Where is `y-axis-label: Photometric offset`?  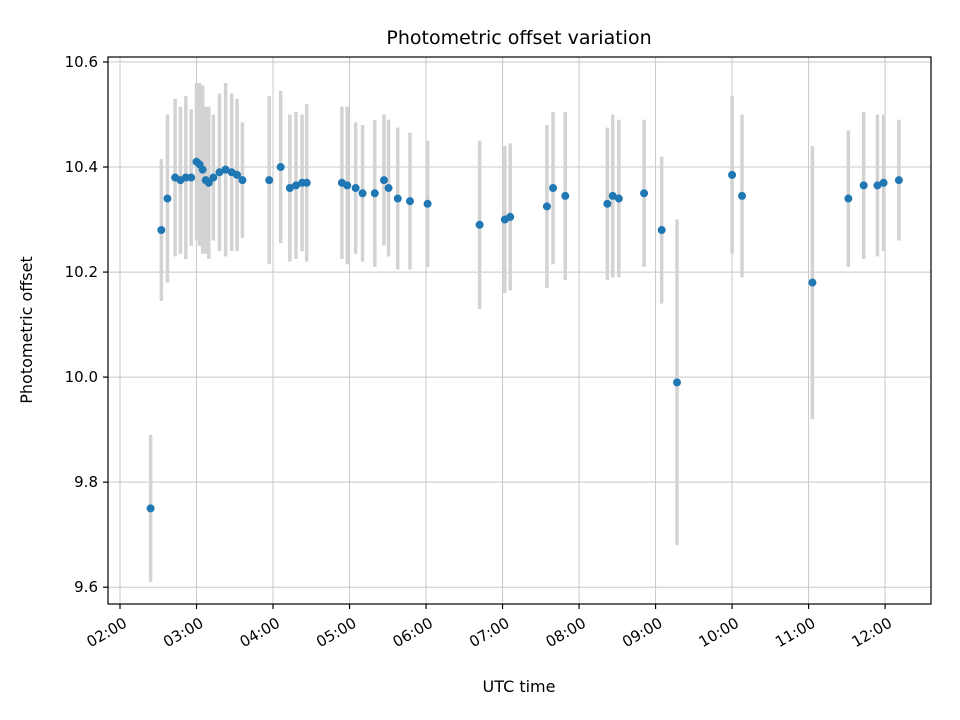
y-axis-label: Photometric offset is located at coordinates (26, 330).